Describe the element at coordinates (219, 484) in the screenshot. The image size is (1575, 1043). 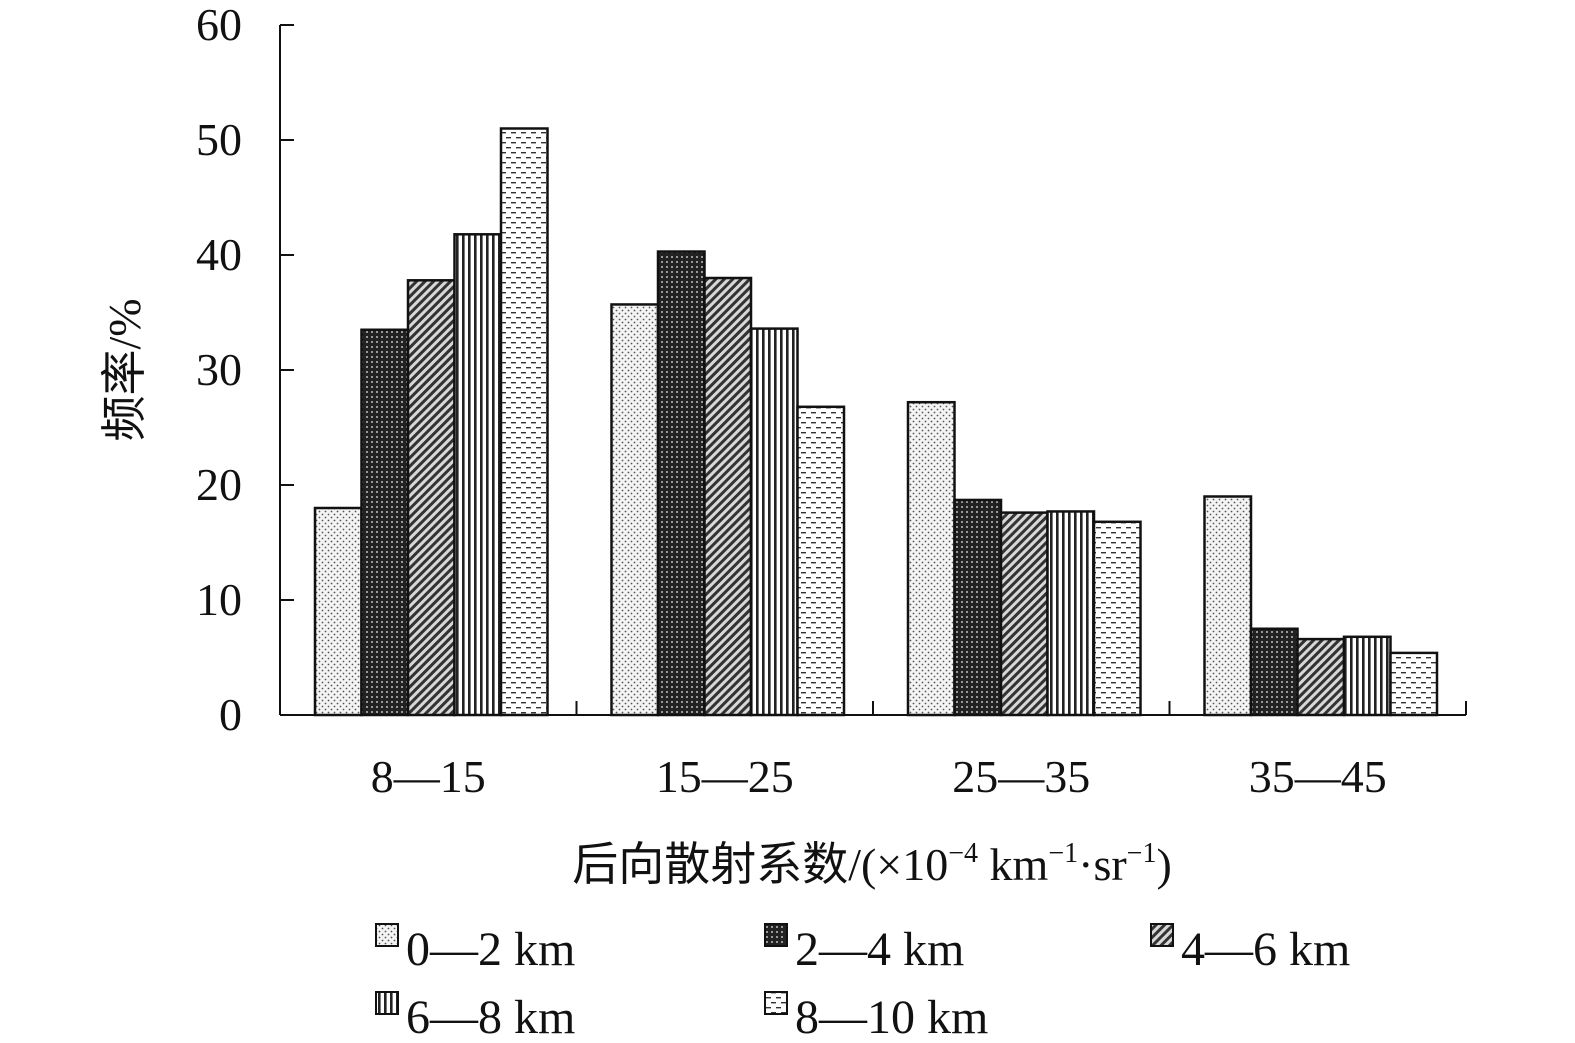
I see `y-tick-label: 20` at that location.